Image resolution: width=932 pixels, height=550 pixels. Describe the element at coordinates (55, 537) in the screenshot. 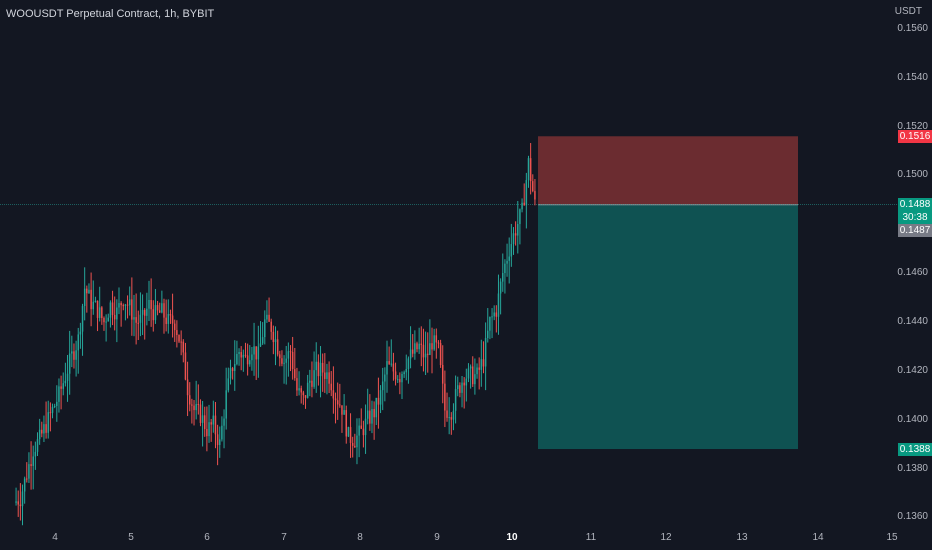

I see `time-tick-label: 4` at that location.